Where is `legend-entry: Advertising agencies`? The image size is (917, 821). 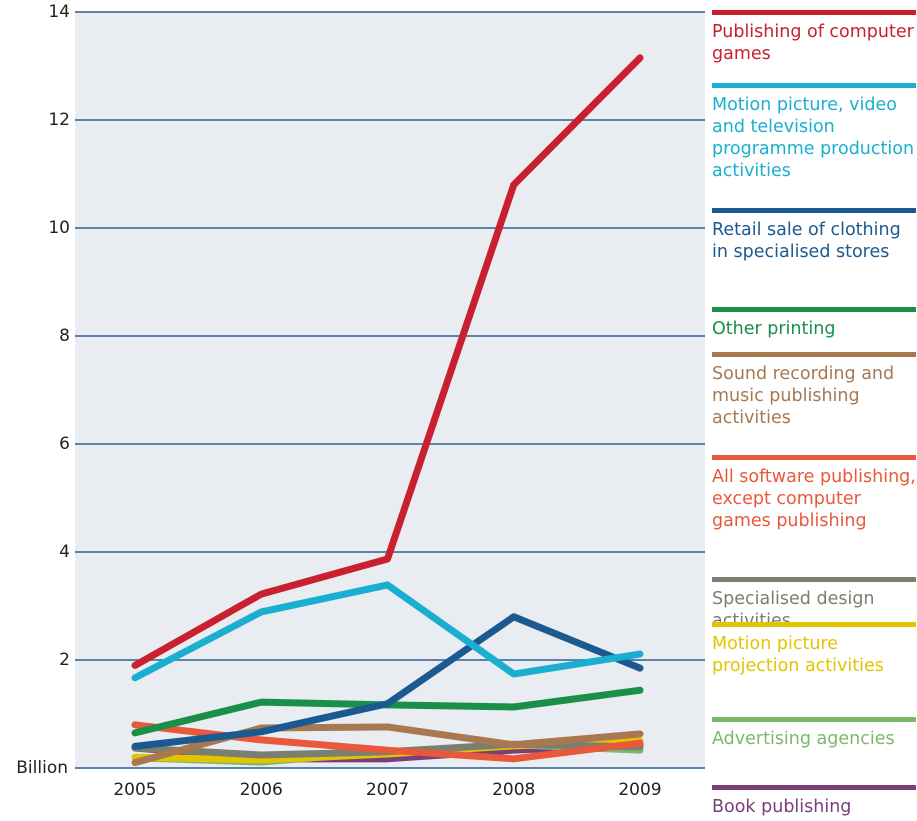 legend-entry: Advertising agencies is located at coordinates (814, 733).